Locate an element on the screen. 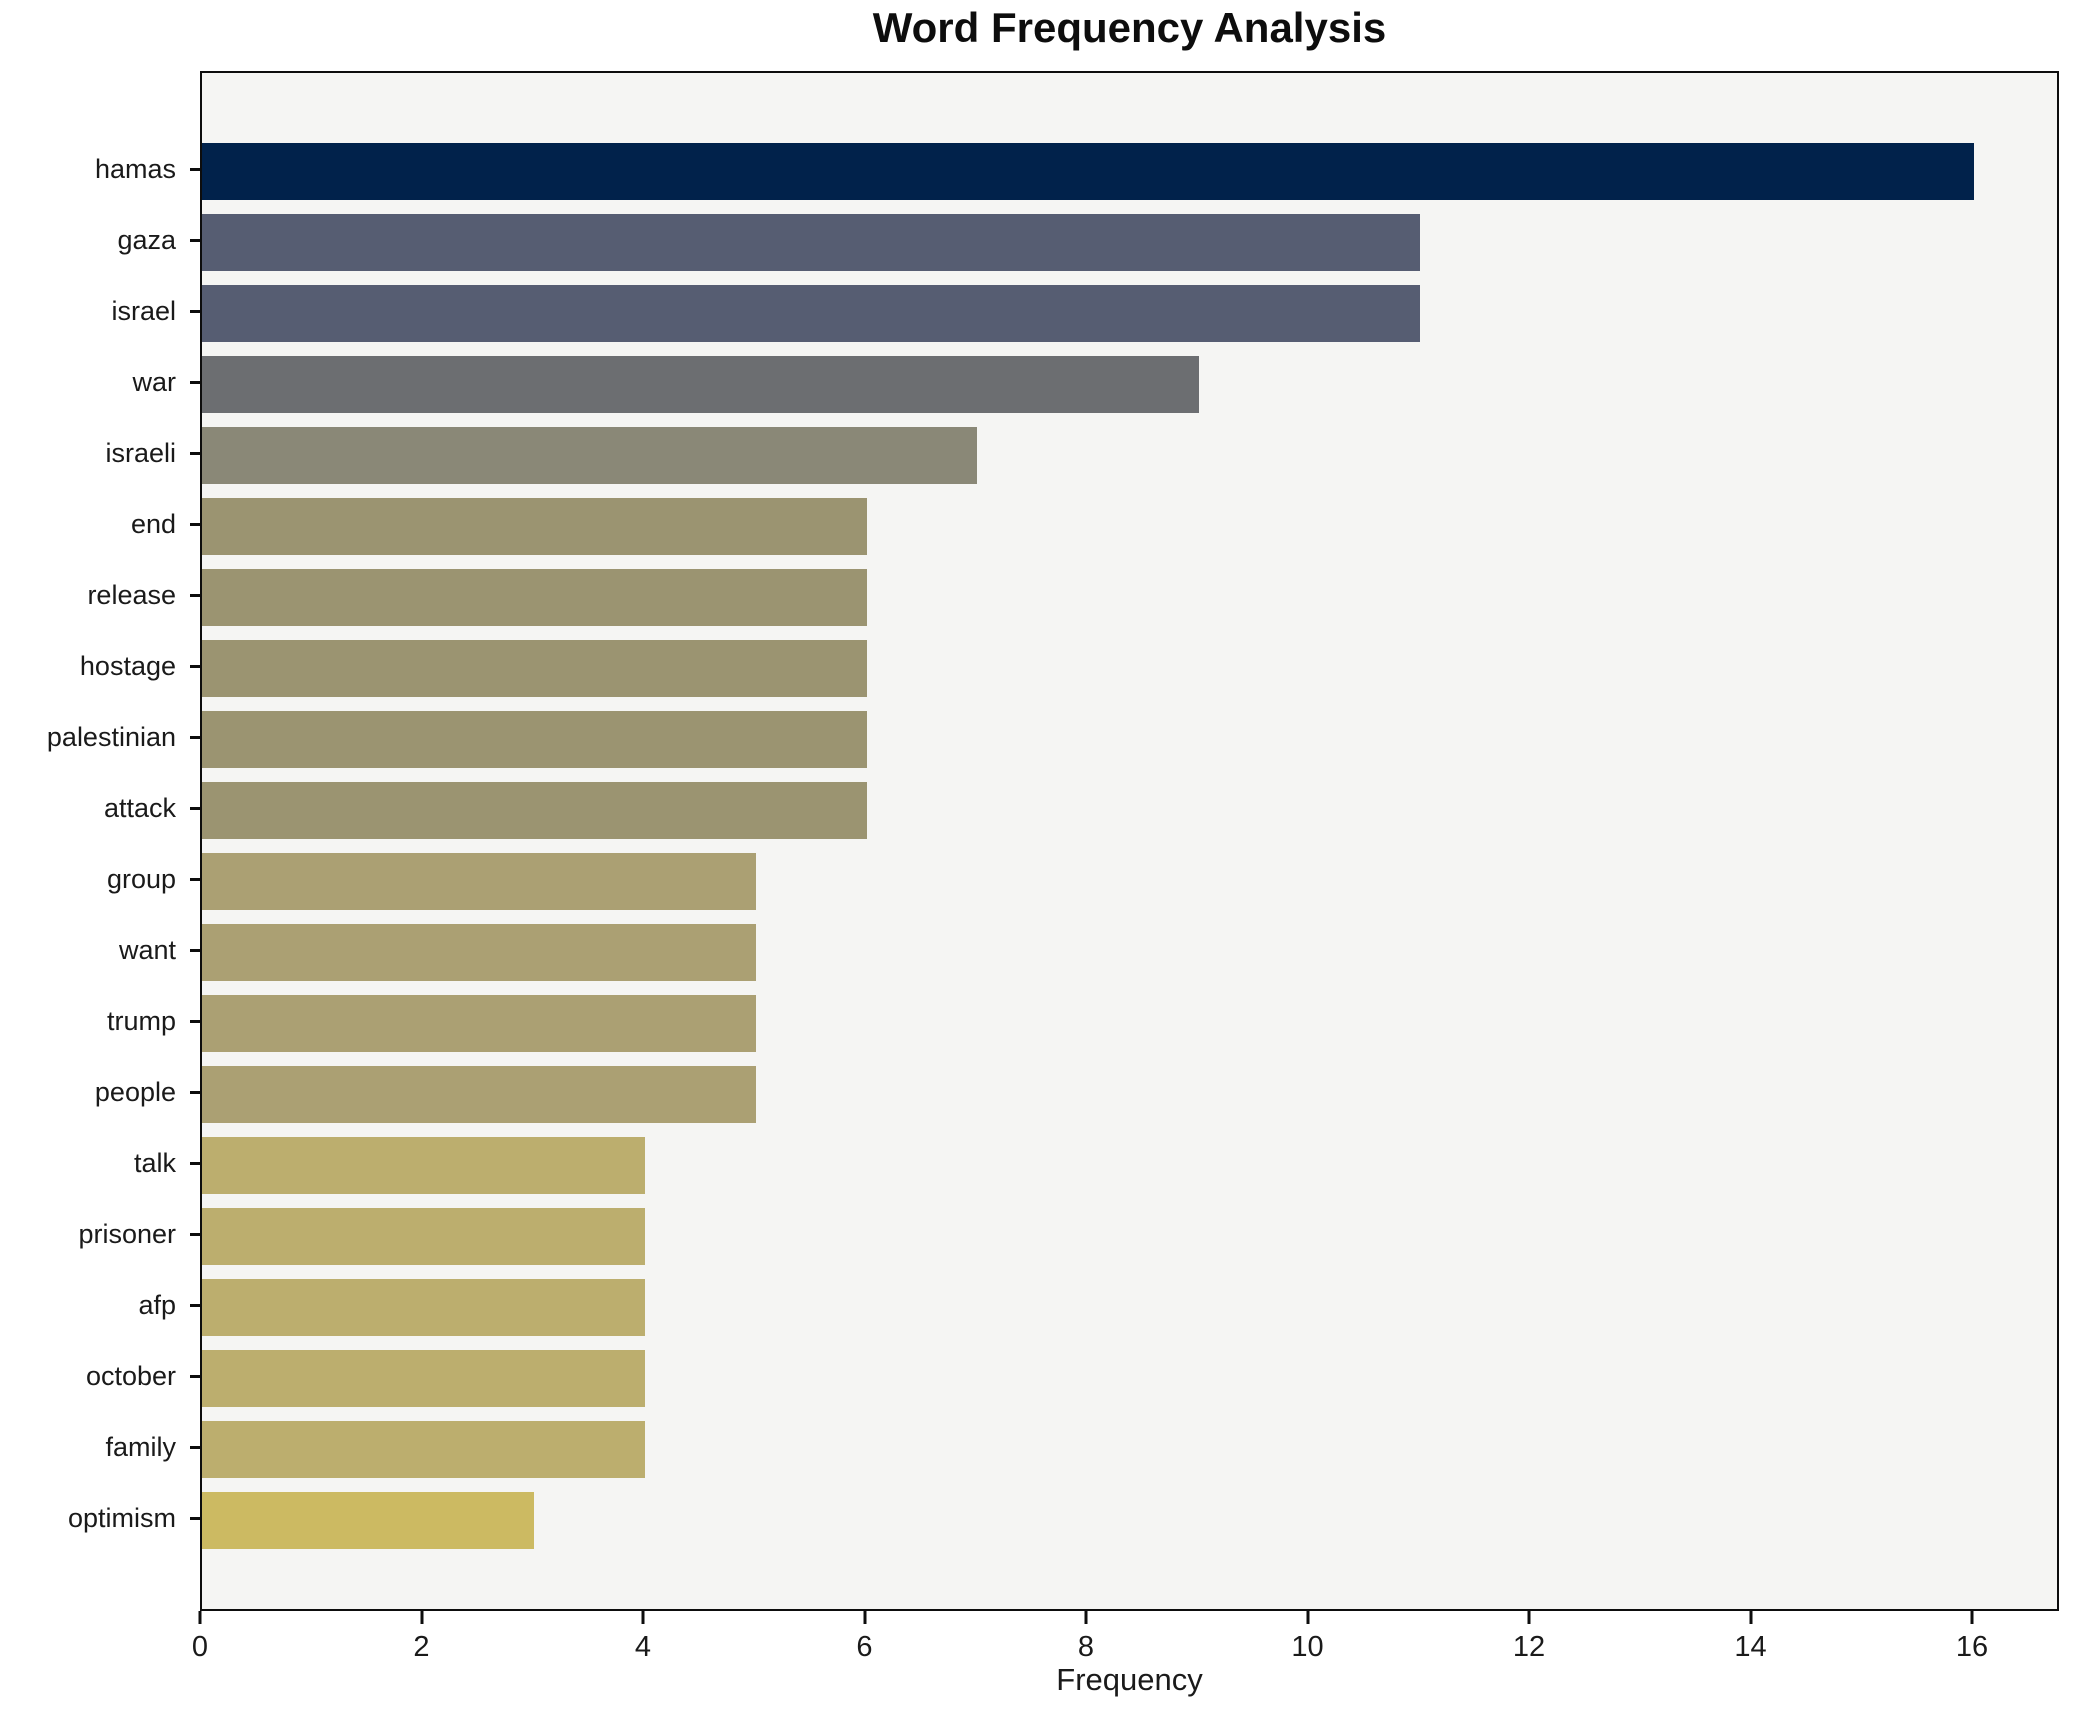  x-axis-label: Frequency is located at coordinates (1129, 1679).